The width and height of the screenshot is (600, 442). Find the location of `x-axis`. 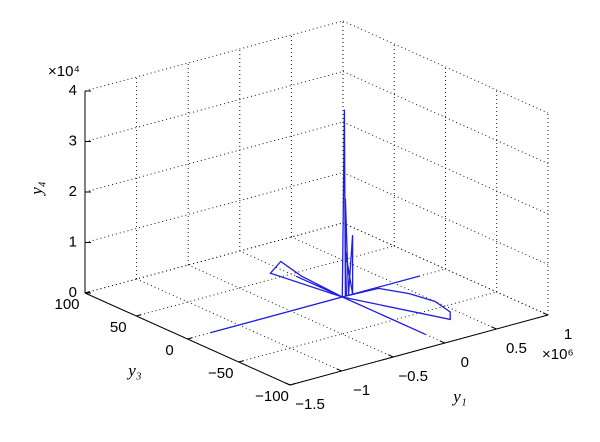

x-axis is located at coordinates (419, 350).